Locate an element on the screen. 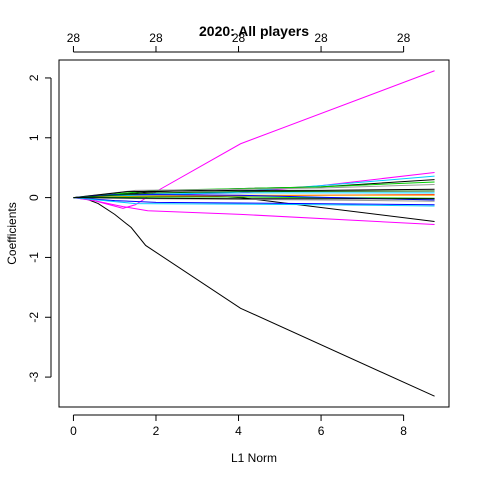 This screenshot has height=485, width=480. y-tick-label: 1 is located at coordinates (34, 137).